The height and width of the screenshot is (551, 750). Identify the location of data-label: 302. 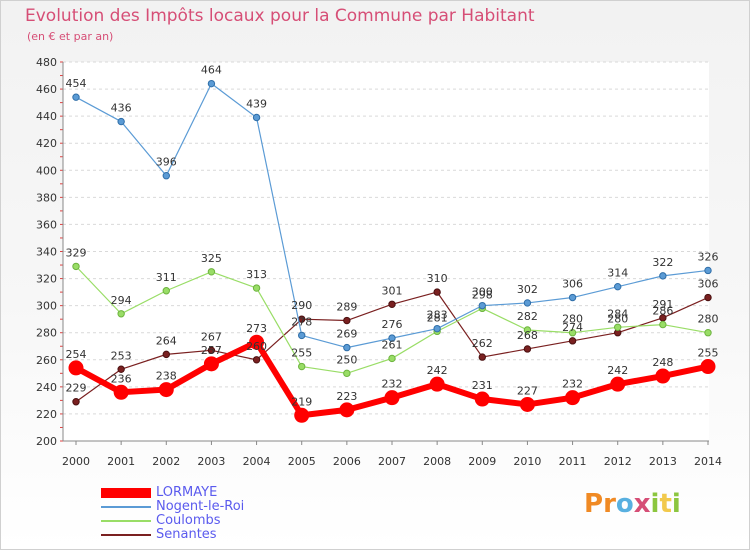
(527, 289).